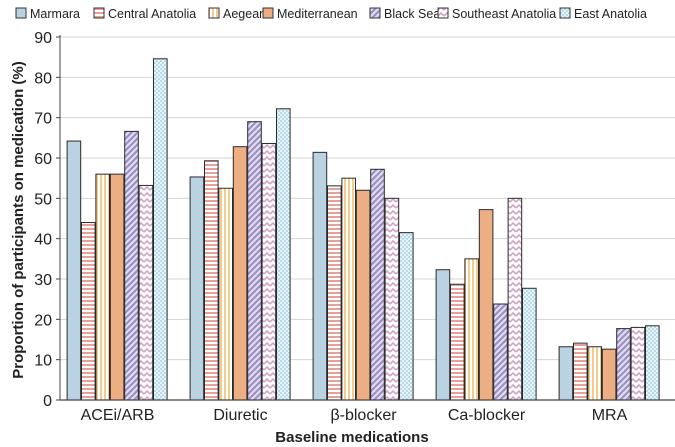 Image resolution: width=675 pixels, height=447 pixels. What do you see at coordinates (43, 240) in the screenshot?
I see `y-tick-label: 40` at bounding box center [43, 240].